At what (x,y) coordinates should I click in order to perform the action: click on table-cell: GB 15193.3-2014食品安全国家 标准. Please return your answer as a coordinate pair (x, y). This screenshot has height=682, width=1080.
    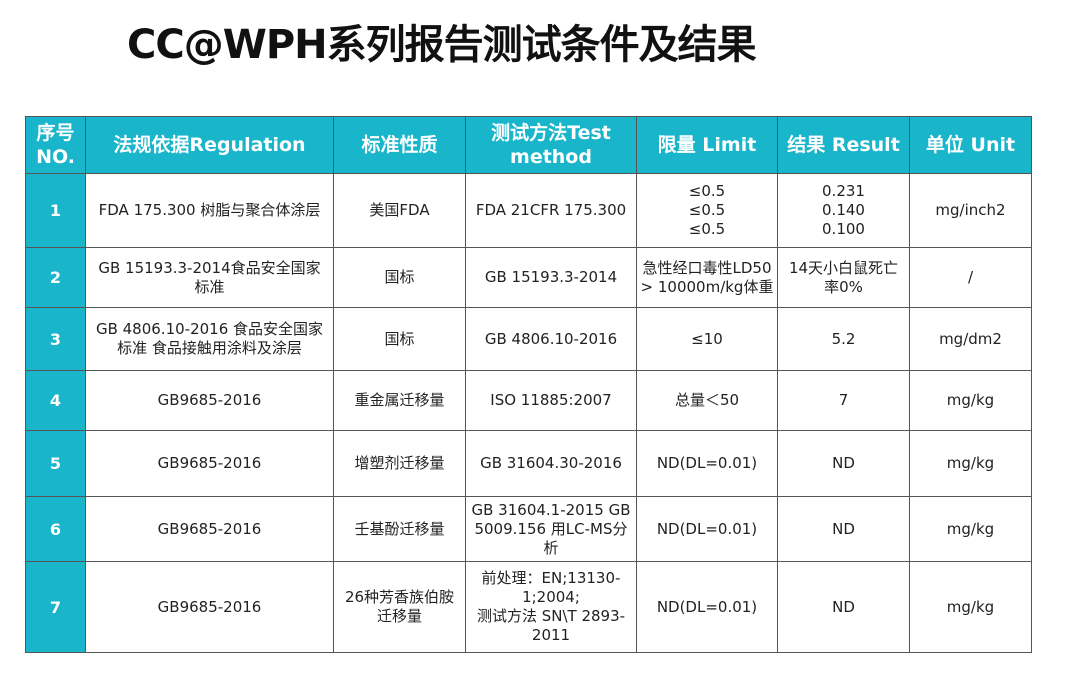
    Looking at the image, I should click on (209, 277).